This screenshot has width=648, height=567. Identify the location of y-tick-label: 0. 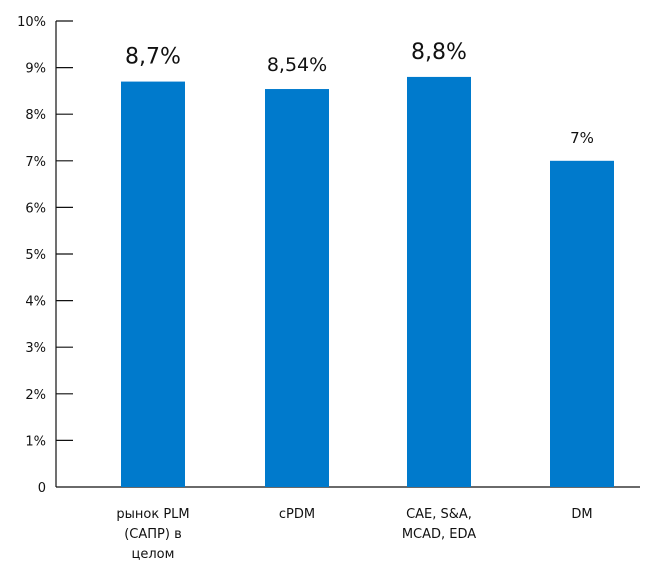
(42, 488).